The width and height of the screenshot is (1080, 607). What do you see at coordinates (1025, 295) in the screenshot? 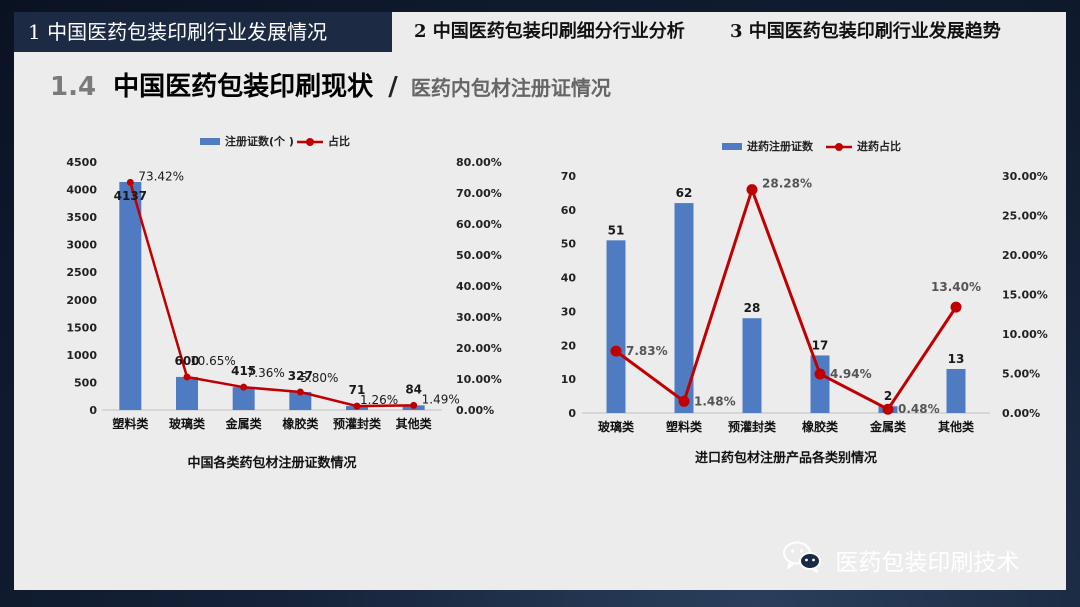
I see `chart2-y-right-tick-label: 15.00%` at bounding box center [1025, 295].